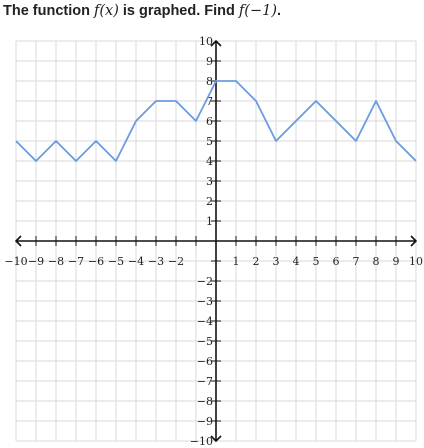 The width and height of the screenshot is (424, 448). What do you see at coordinates (296, 261) in the screenshot?
I see `x-tick-label: 4` at bounding box center [296, 261].